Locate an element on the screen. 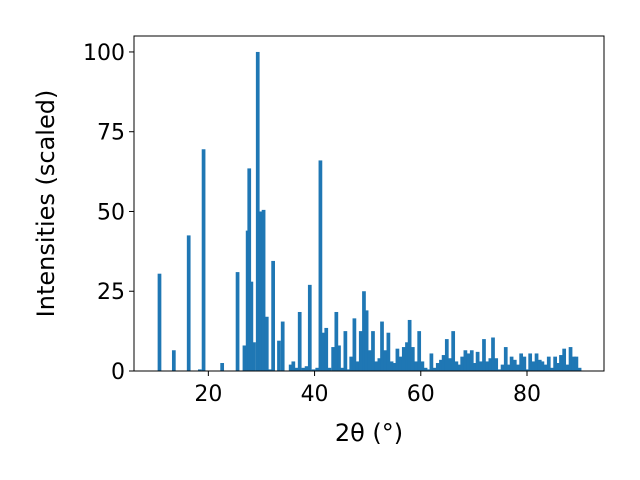  y-axis-ticks: 0 25 50 75 100 is located at coordinates (108, 213).